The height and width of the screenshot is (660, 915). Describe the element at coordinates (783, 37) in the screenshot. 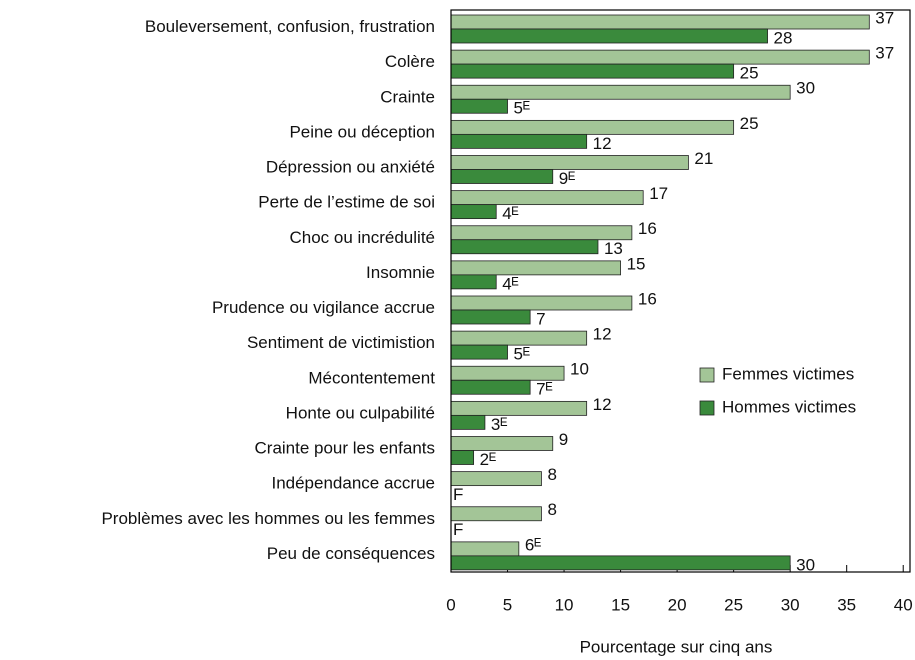

I see `value-label: 28` at that location.